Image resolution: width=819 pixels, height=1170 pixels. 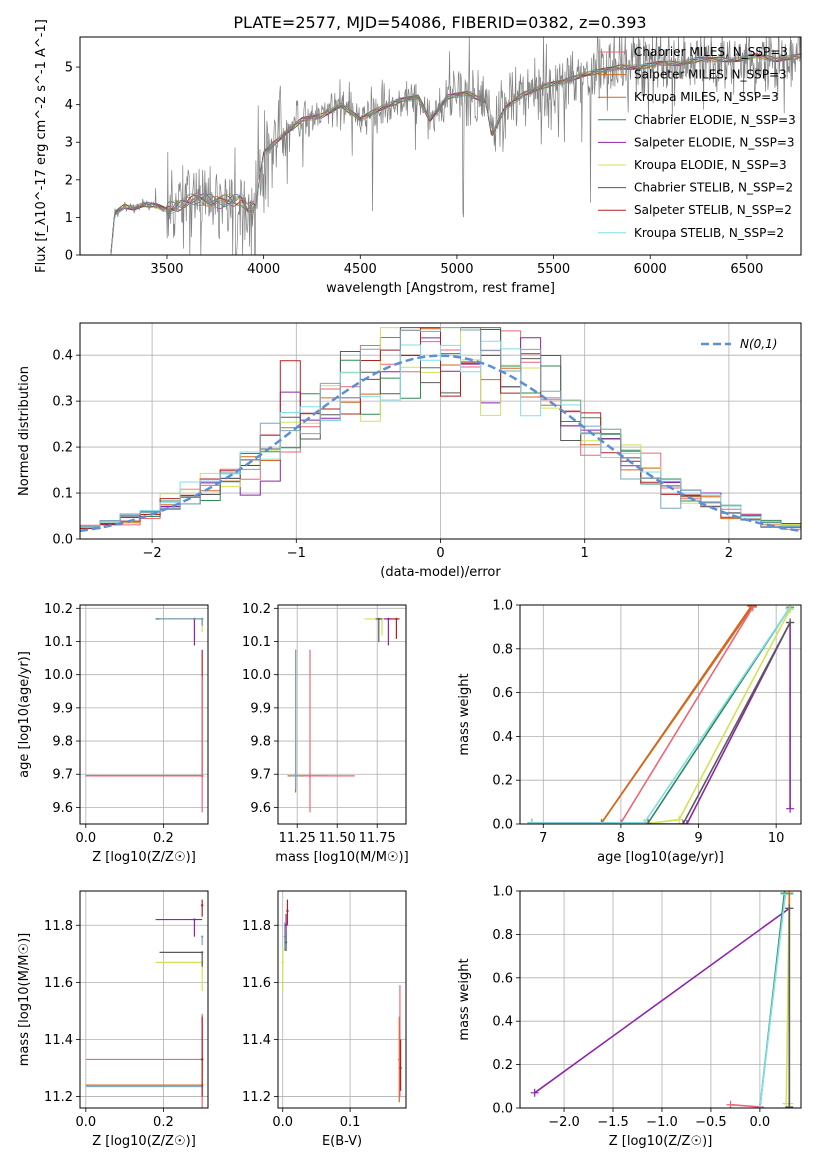 What do you see at coordinates (62, 448) in the screenshot?
I see `y-tick-label: 0.2` at bounding box center [62, 448].